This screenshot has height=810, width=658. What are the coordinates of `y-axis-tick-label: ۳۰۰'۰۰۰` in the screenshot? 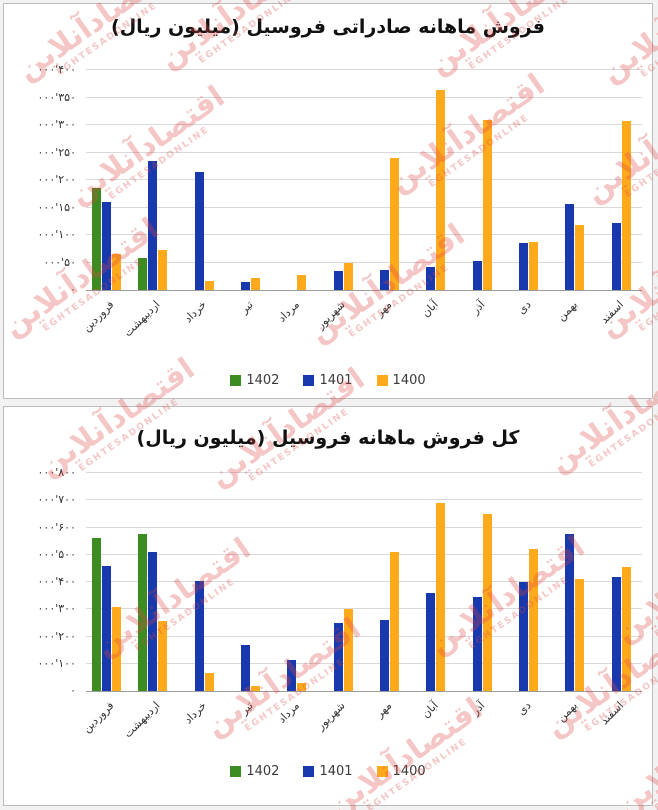 It's located at (57, 124).